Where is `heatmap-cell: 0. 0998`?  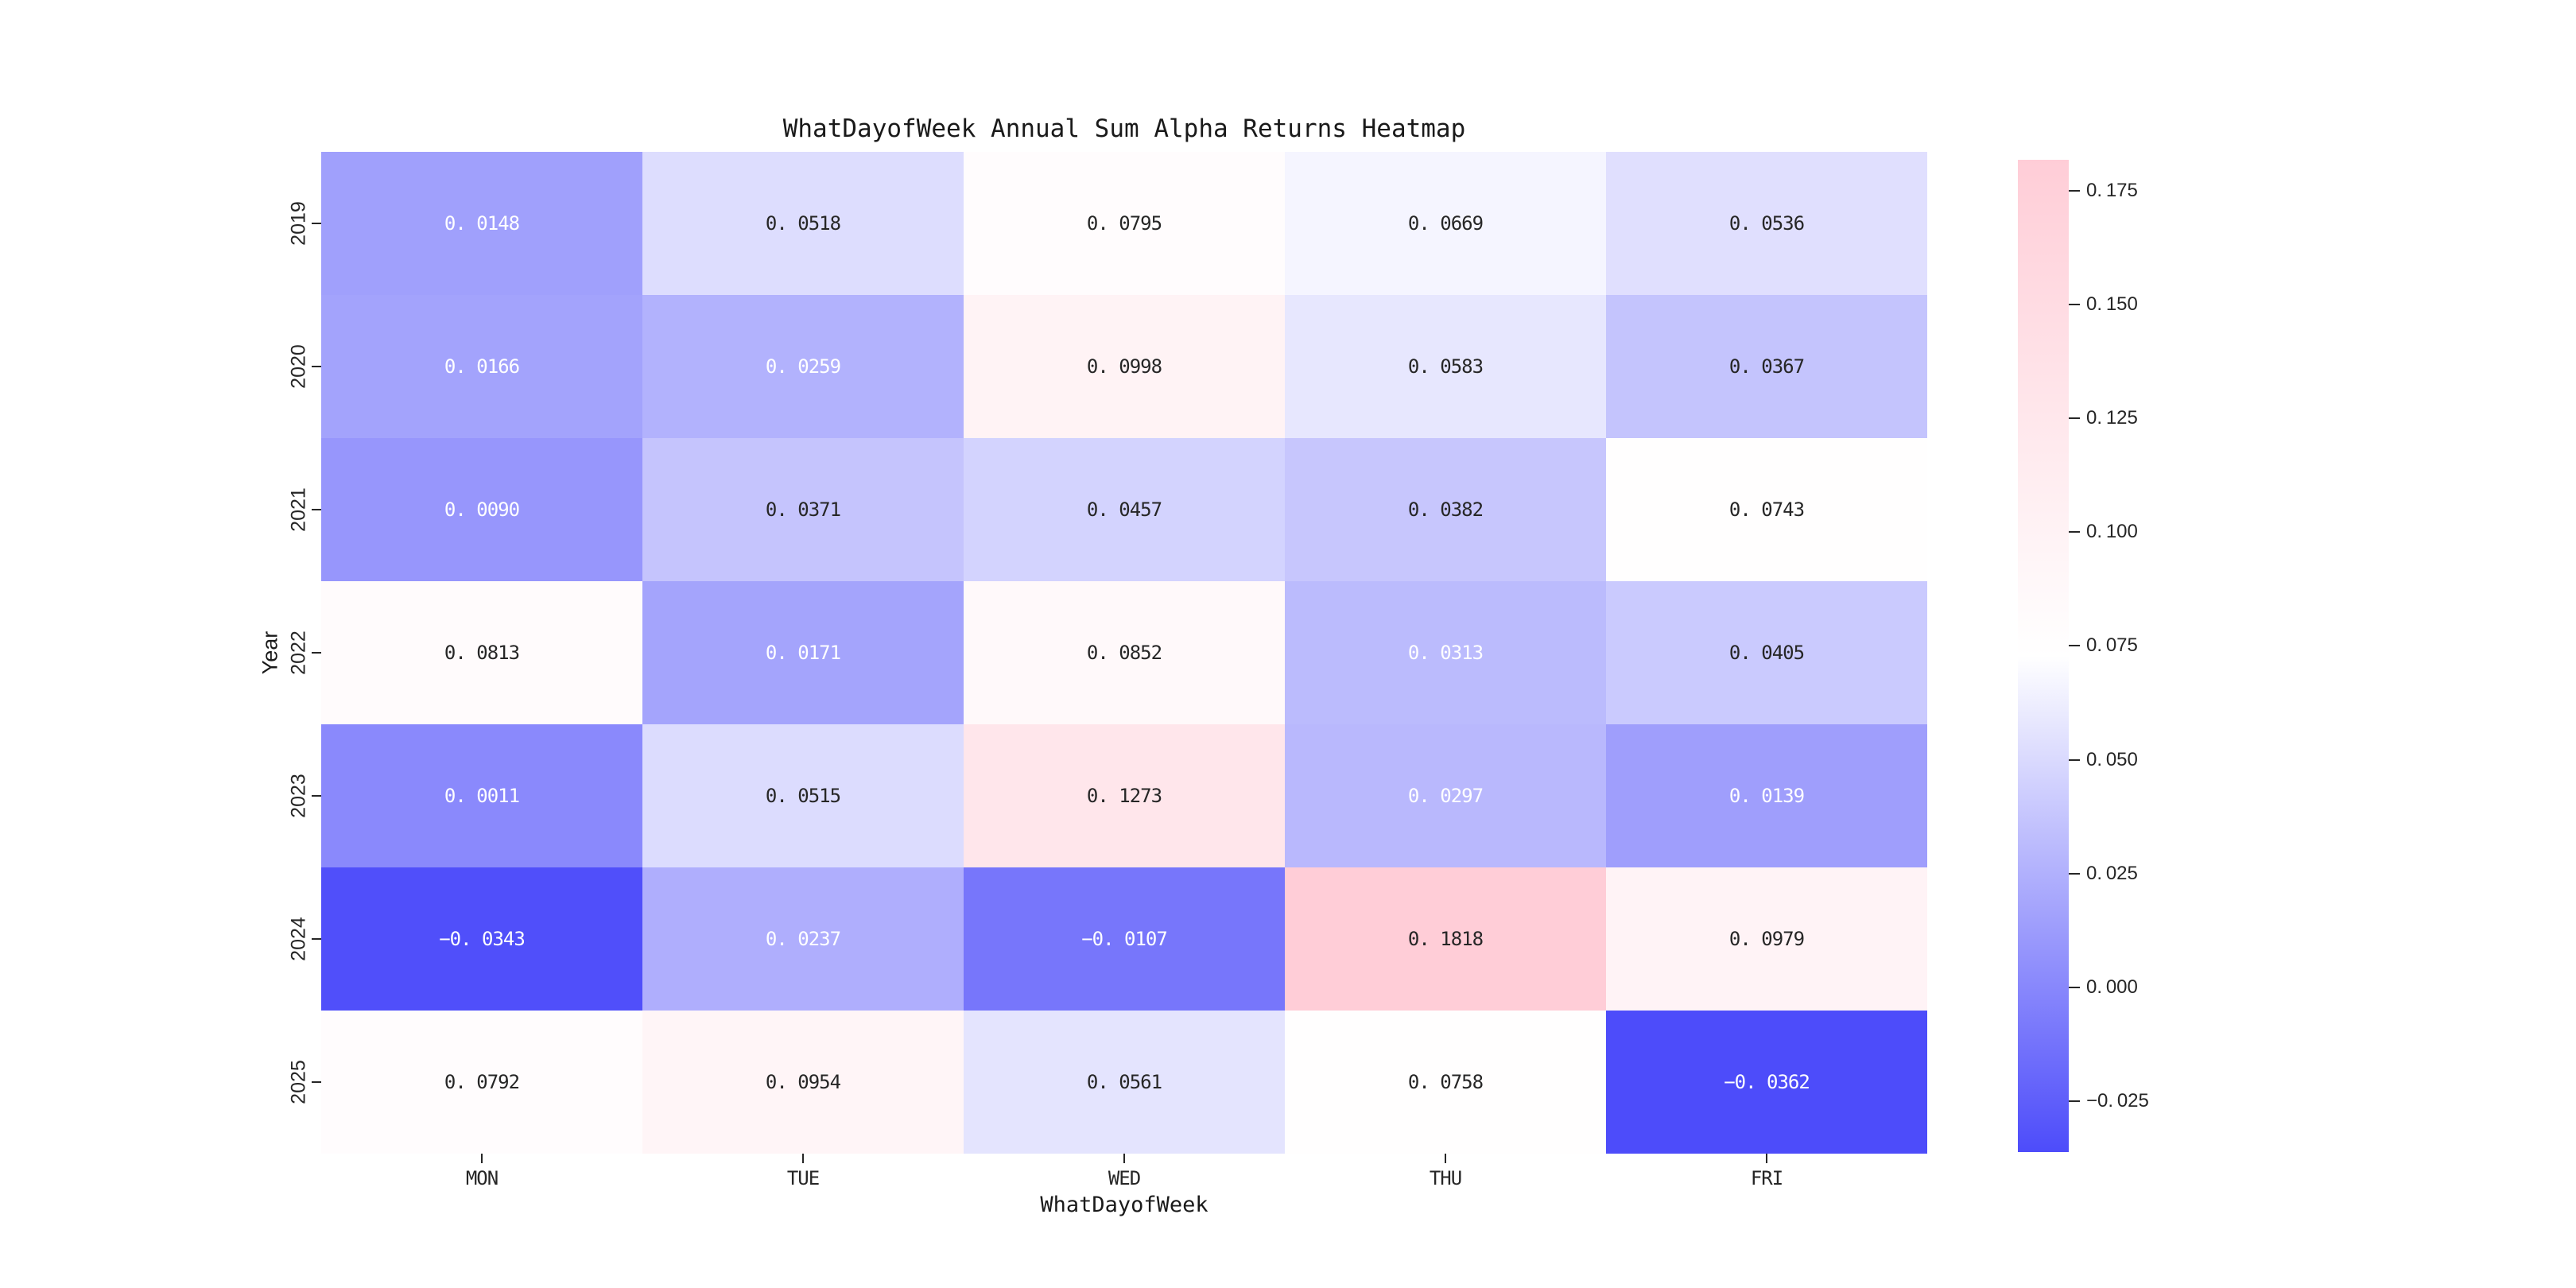 heatmap-cell: 0. 0998 is located at coordinates (1125, 366).